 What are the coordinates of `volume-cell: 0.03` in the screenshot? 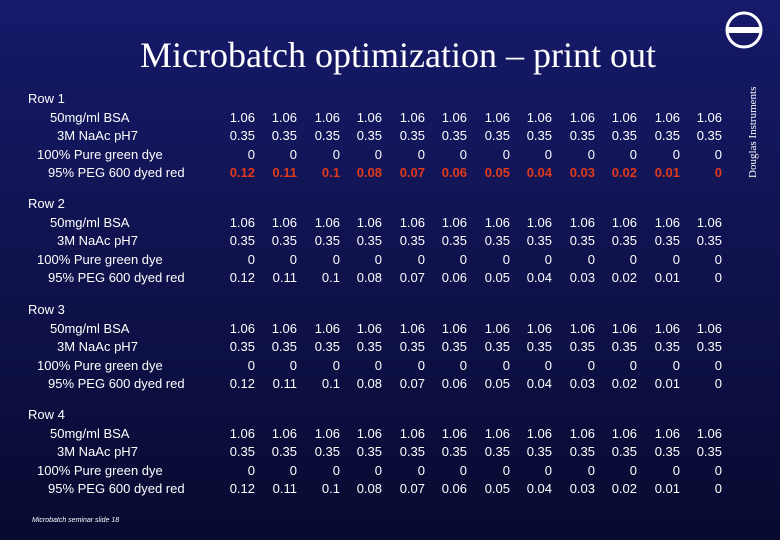 It's located at (582, 173).